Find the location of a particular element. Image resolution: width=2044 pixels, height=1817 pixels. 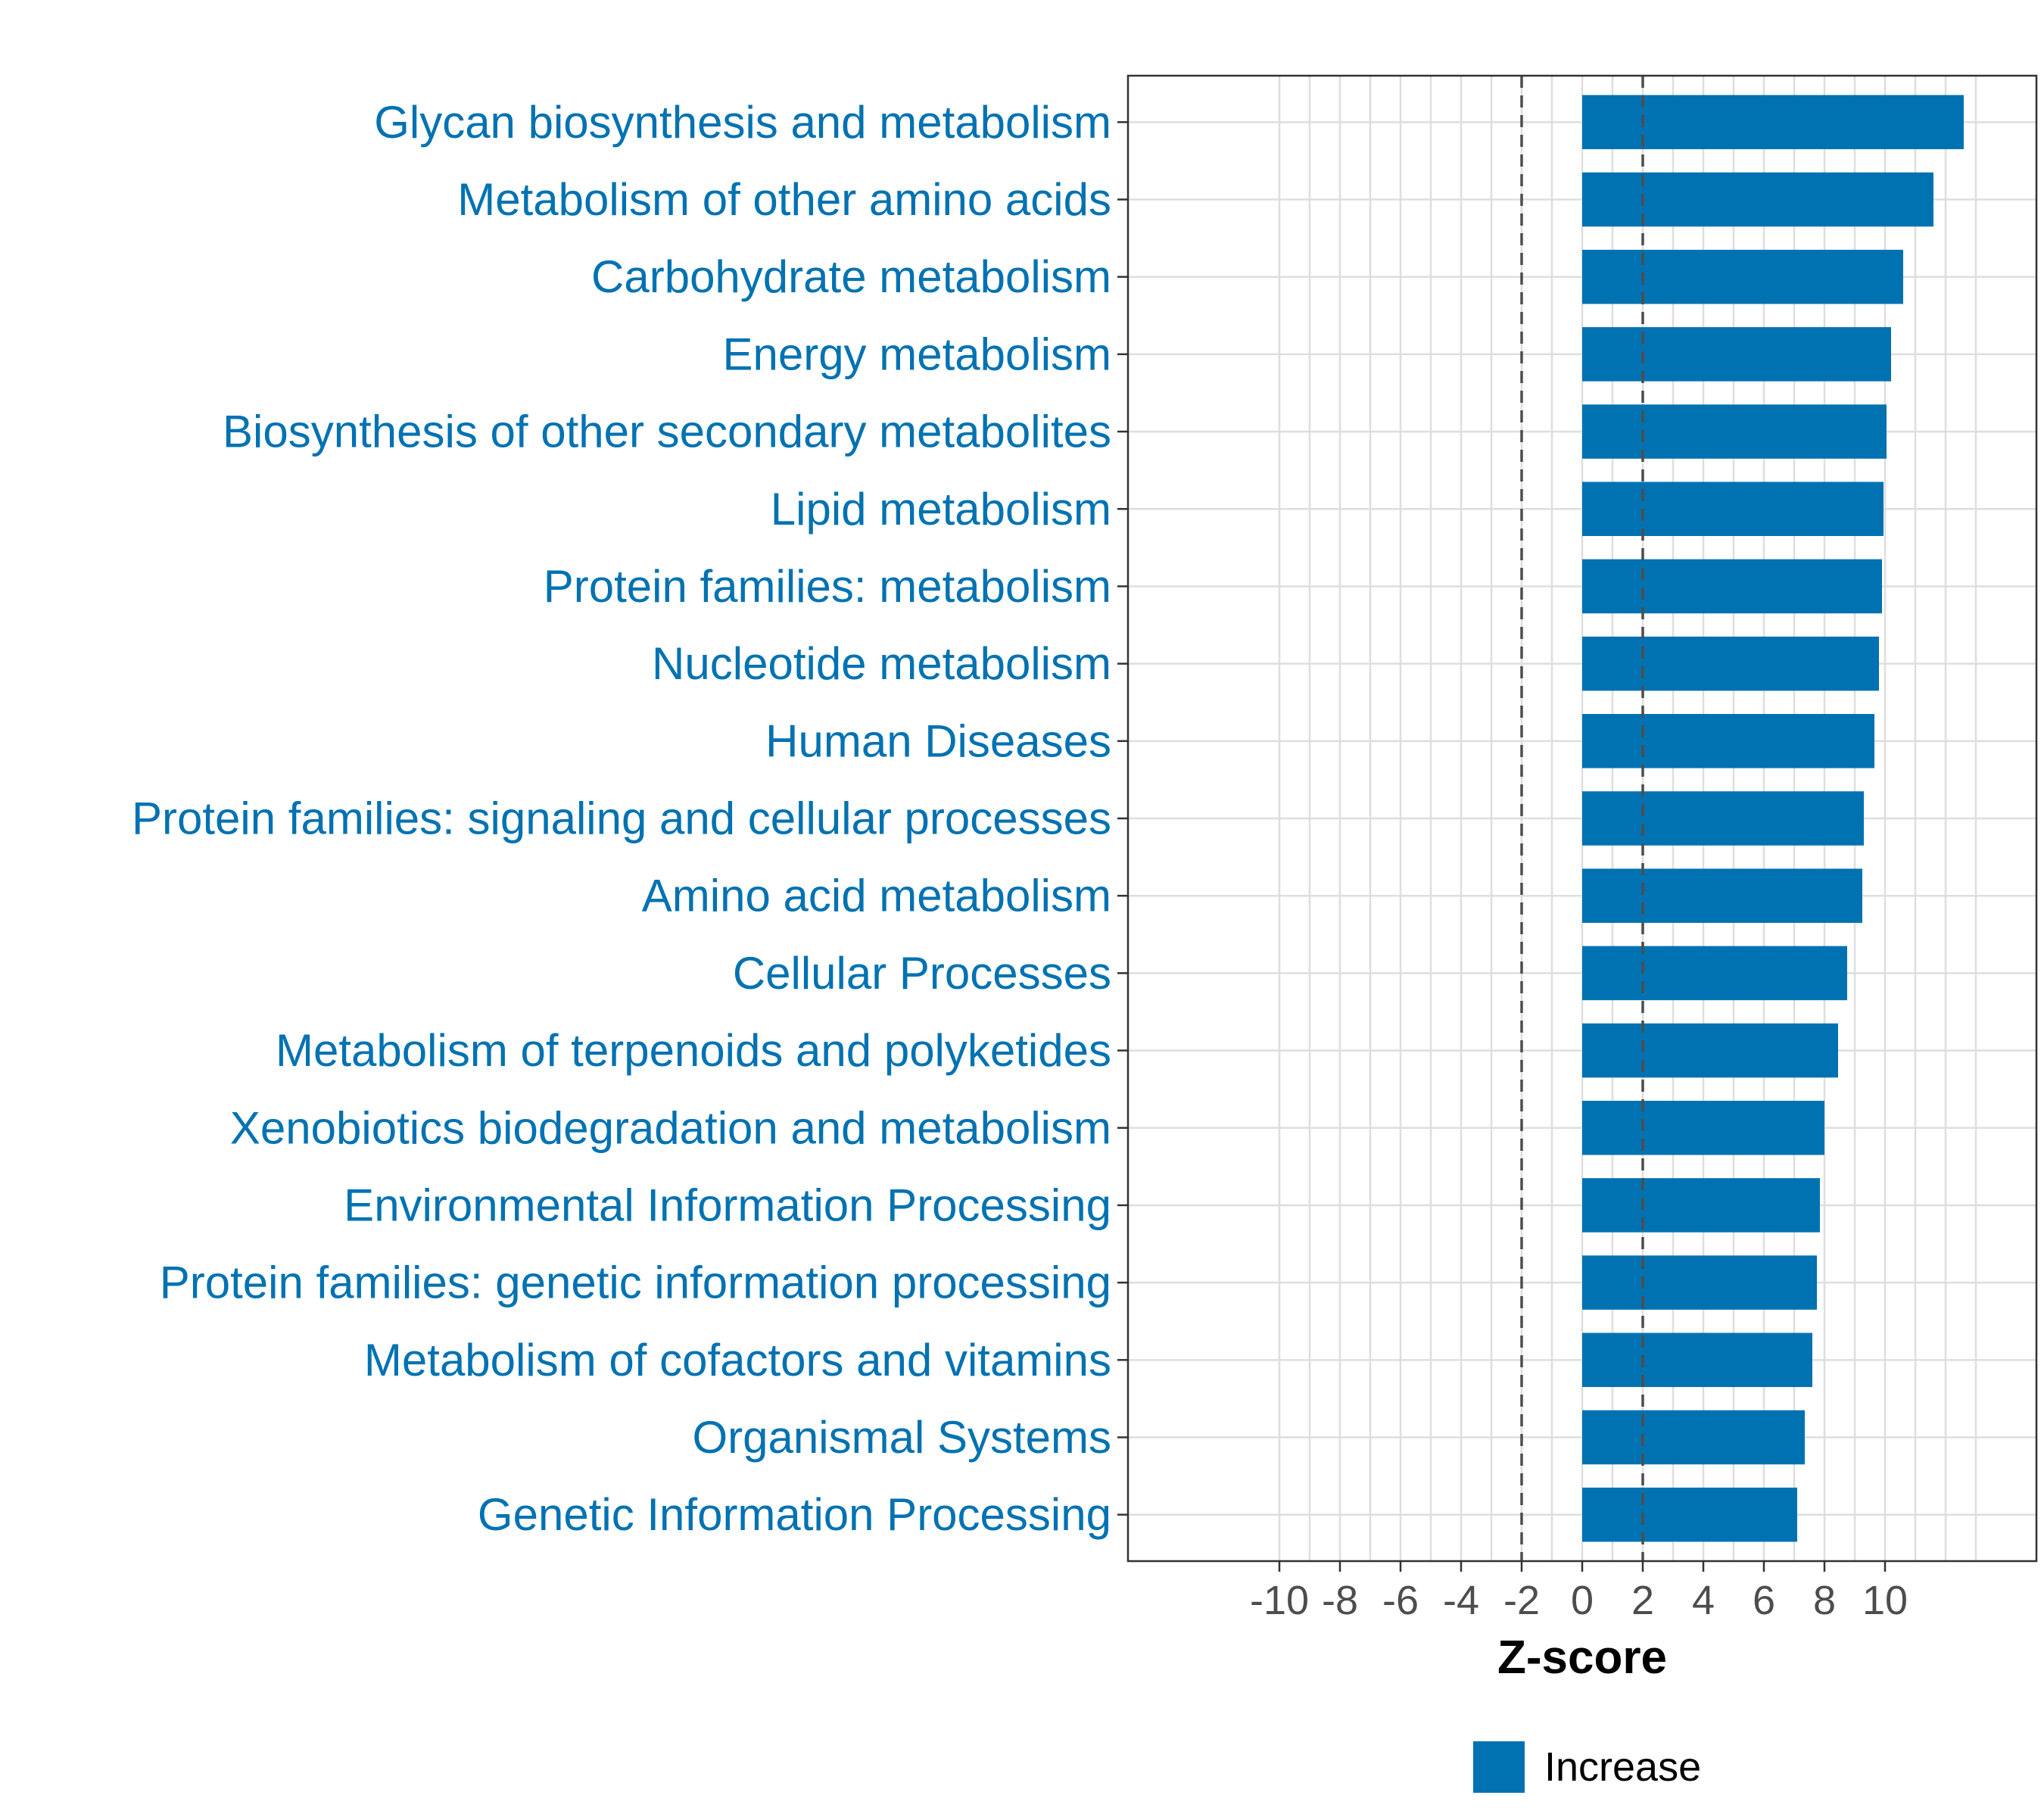

y-tick-label: Glycan biosynthesis and metabolism is located at coordinates (742, 122).